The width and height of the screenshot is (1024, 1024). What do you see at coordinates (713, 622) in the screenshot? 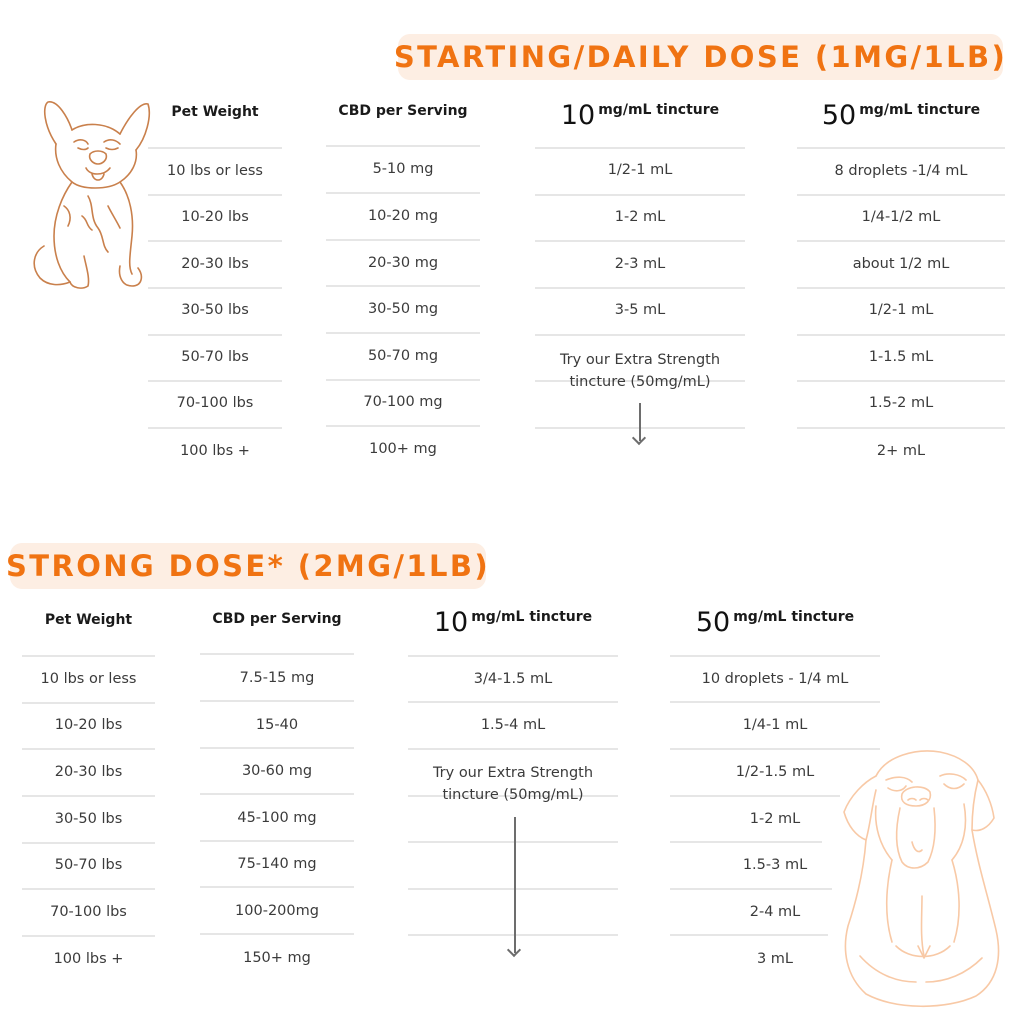
I see `tincture-strength-50: 50` at bounding box center [713, 622].